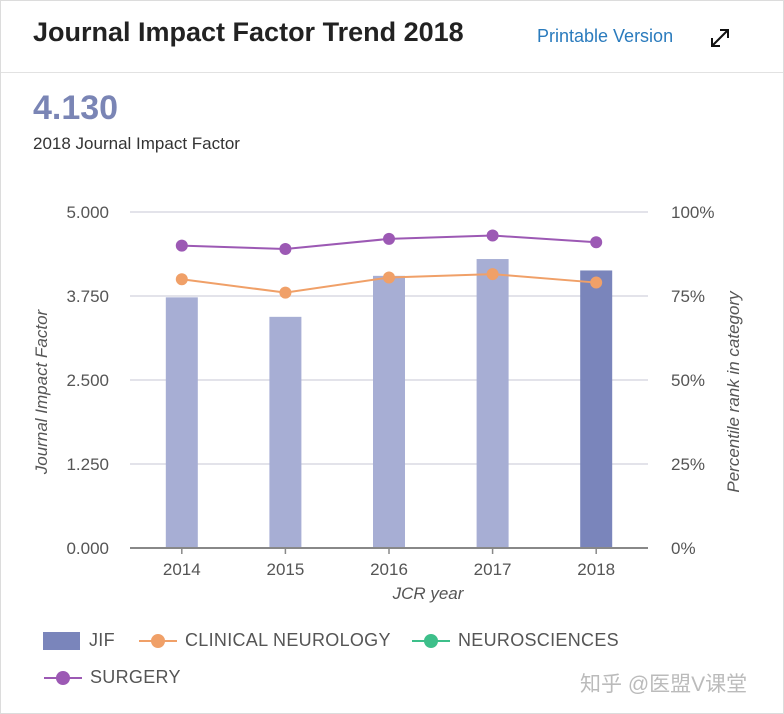 This screenshot has height=714, width=784. I want to click on y-right-tick-label: 25%, so click(688, 464).